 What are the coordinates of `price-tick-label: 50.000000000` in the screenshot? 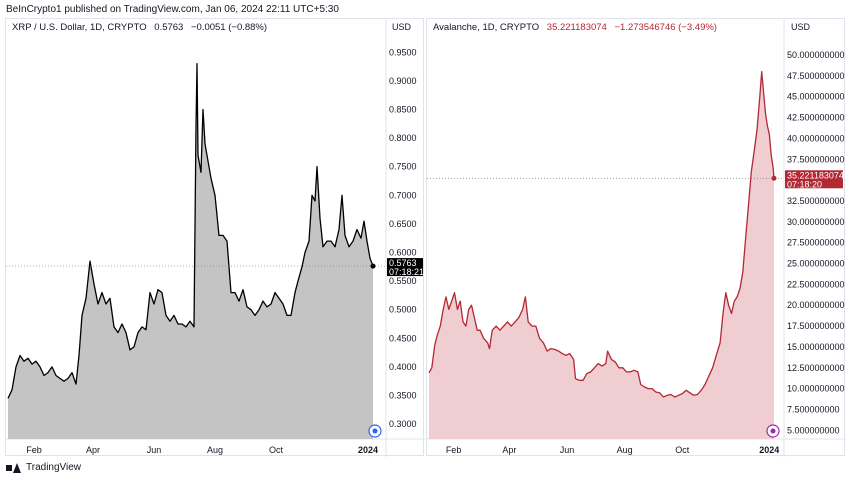 It's located at (816, 55).